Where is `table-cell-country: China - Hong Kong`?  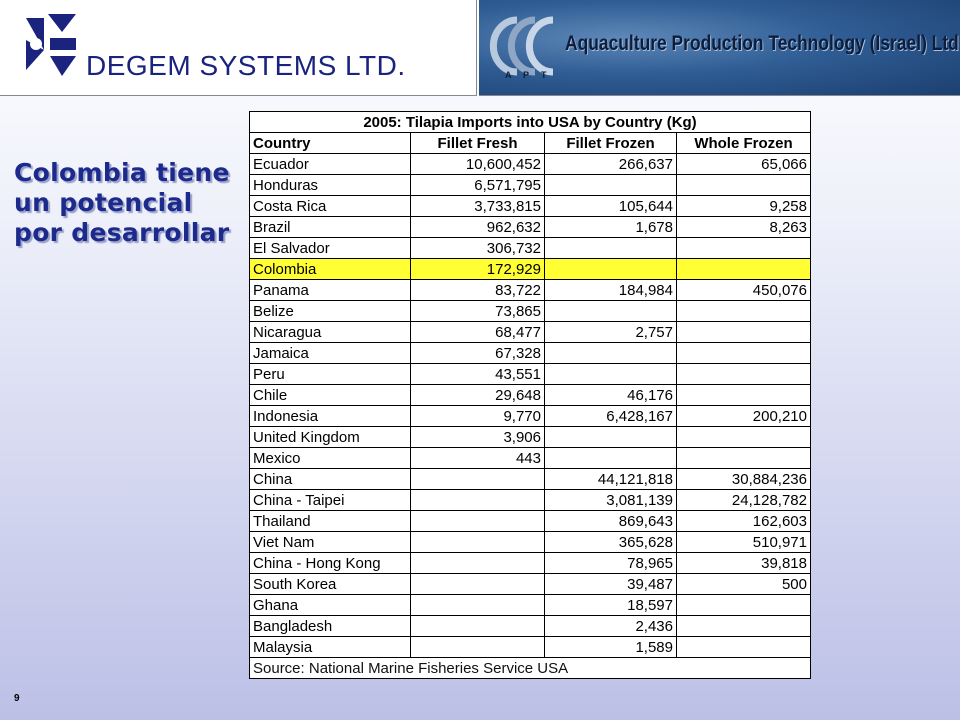
table-cell-country: China - Hong Kong is located at coordinates (330, 563).